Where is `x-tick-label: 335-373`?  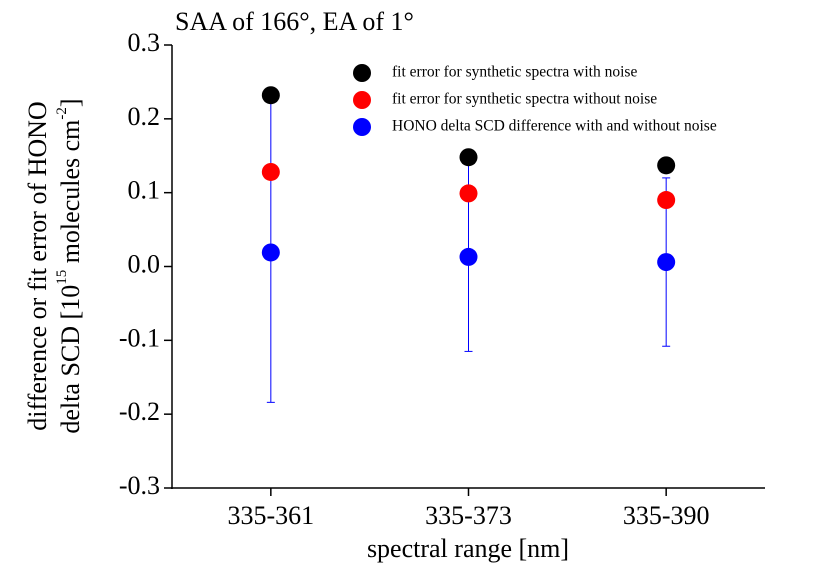 x-tick-label: 335-373 is located at coordinates (468, 515).